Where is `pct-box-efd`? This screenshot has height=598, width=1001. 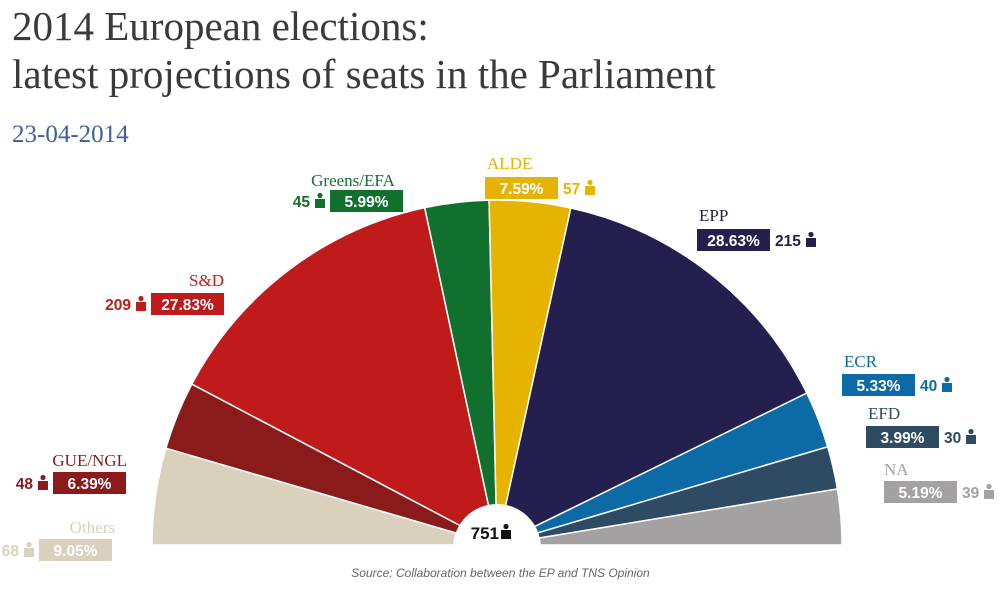
pct-box-efd is located at coordinates (902, 437).